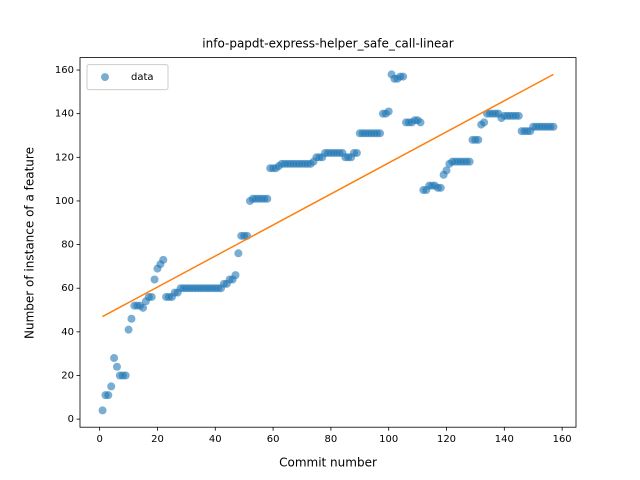  I want to click on y-tick-label: 80, so click(67, 245).